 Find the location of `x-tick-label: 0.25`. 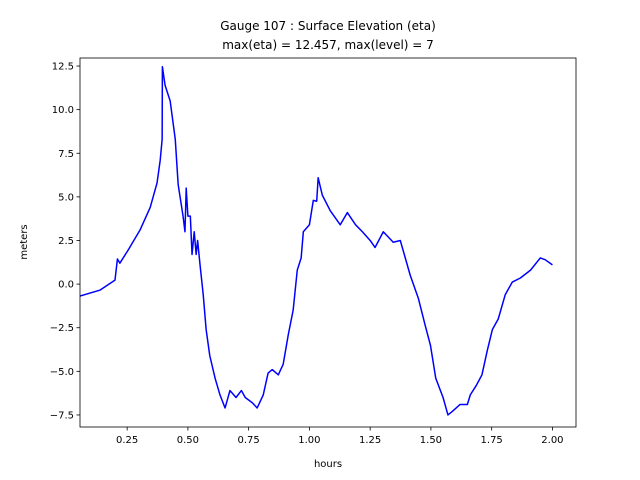

x-tick-label: 0.25 is located at coordinates (127, 440).